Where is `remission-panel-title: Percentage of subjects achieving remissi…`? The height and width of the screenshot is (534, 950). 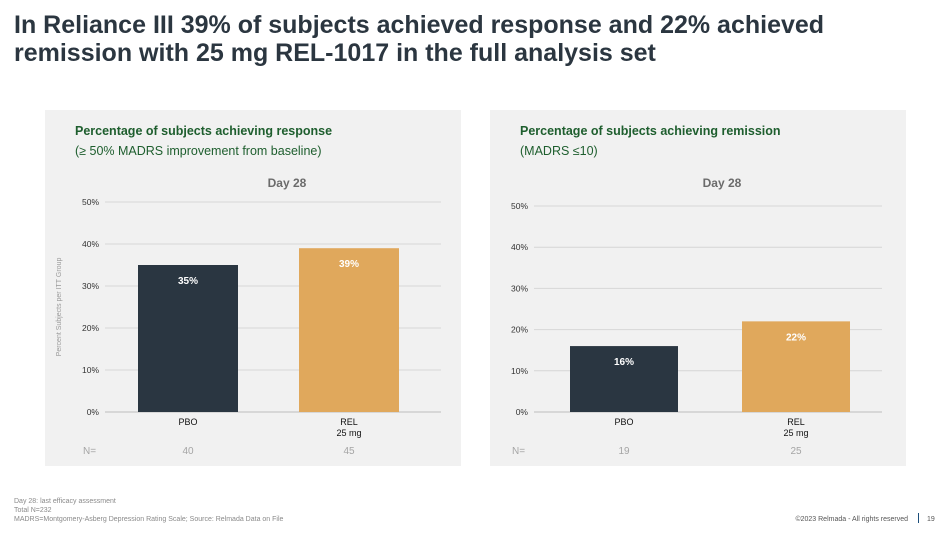 remission-panel-title: Percentage of subjects achieving remissi… is located at coordinates (650, 131).